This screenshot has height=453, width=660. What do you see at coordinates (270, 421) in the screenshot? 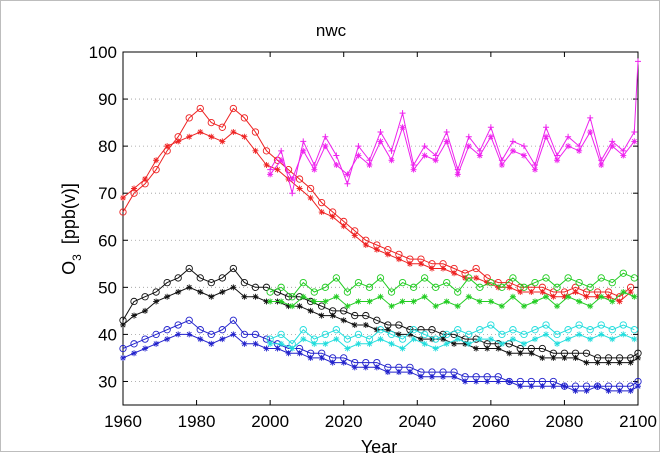
I see `x-tick-label: 2000` at bounding box center [270, 421].